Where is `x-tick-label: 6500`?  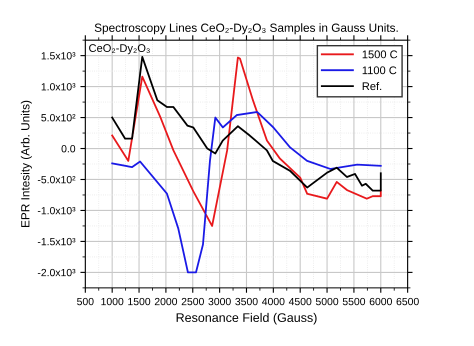
x-tick-label: 6500 is located at coordinates (407, 302).